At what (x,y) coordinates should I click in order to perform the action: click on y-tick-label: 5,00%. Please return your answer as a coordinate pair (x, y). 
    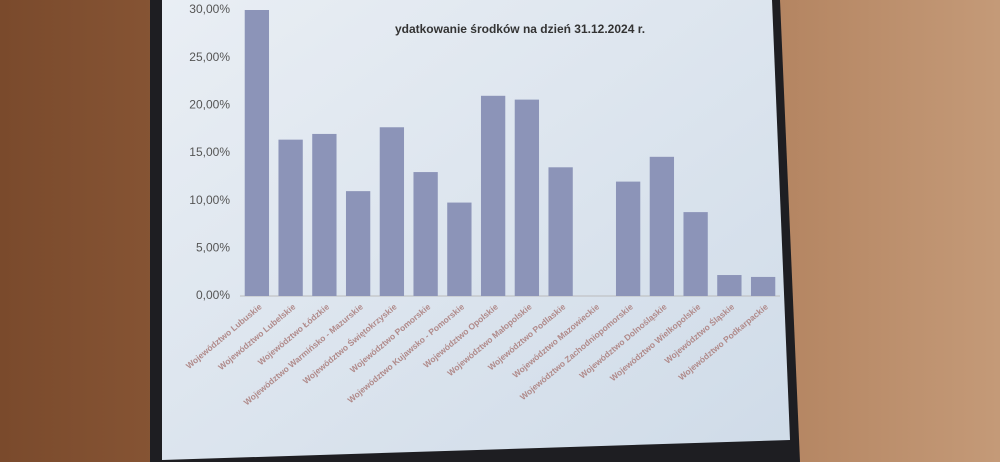
    Looking at the image, I should click on (213, 248).